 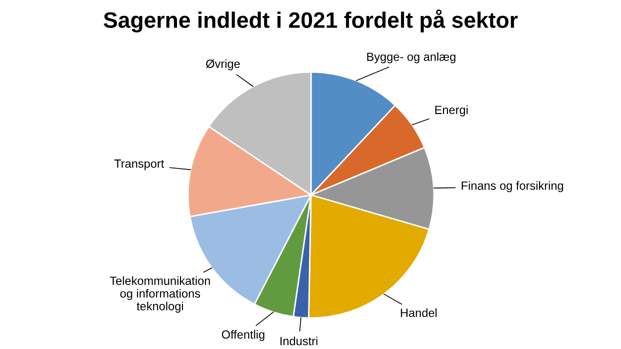 I want to click on chart-title: Sagerne indledt i 2021 fordelt på sektor, so click(x=311, y=20).